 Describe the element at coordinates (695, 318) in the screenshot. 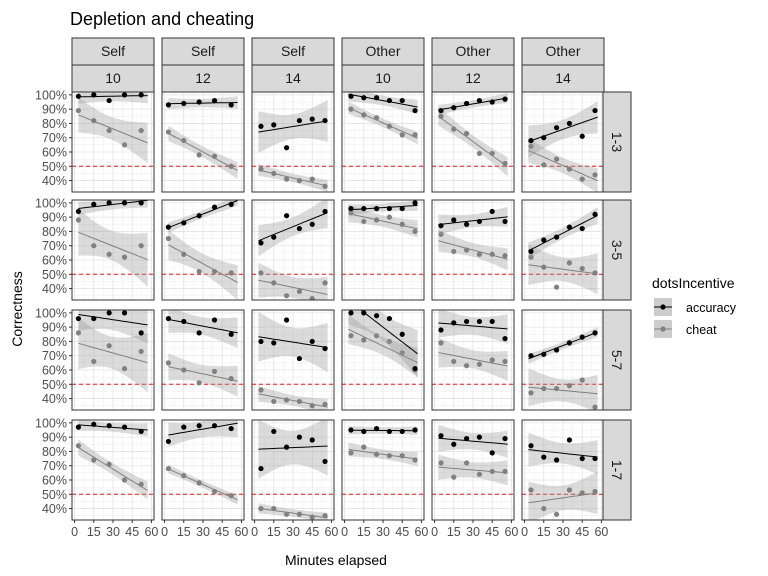

I see `legend-items: accuracy cheat` at that location.